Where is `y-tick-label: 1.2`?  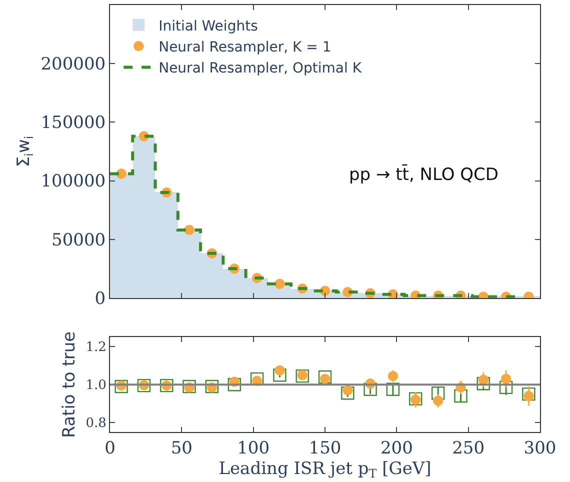 y-tick-label: 1.2 is located at coordinates (96, 348).